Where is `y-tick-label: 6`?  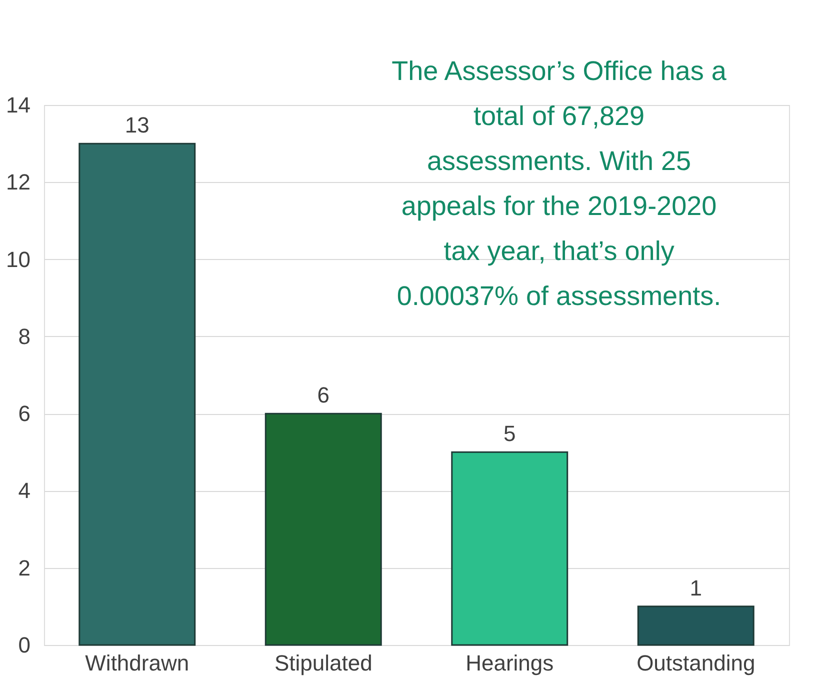
y-tick-label: 6 is located at coordinates (24, 413).